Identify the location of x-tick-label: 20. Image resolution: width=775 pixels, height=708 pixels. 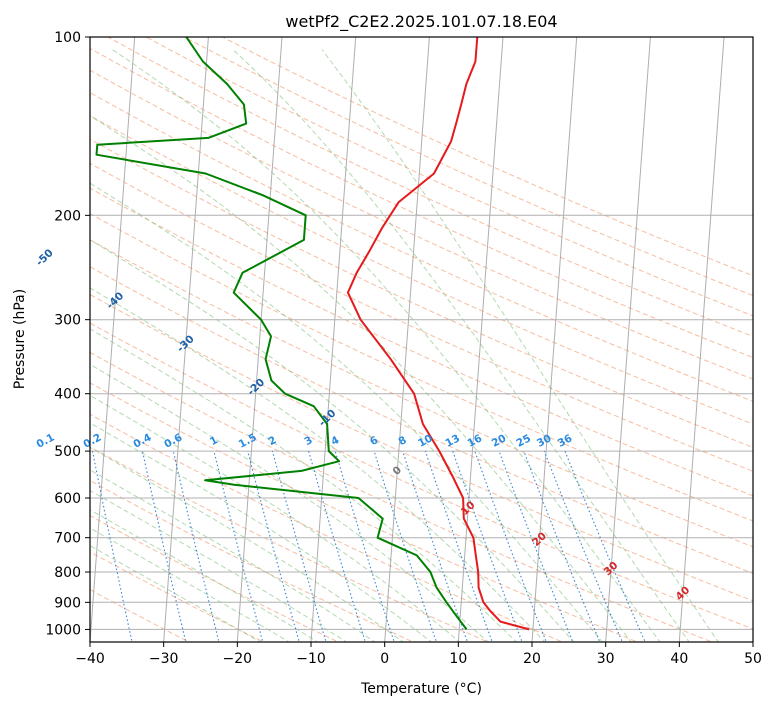
(532, 659).